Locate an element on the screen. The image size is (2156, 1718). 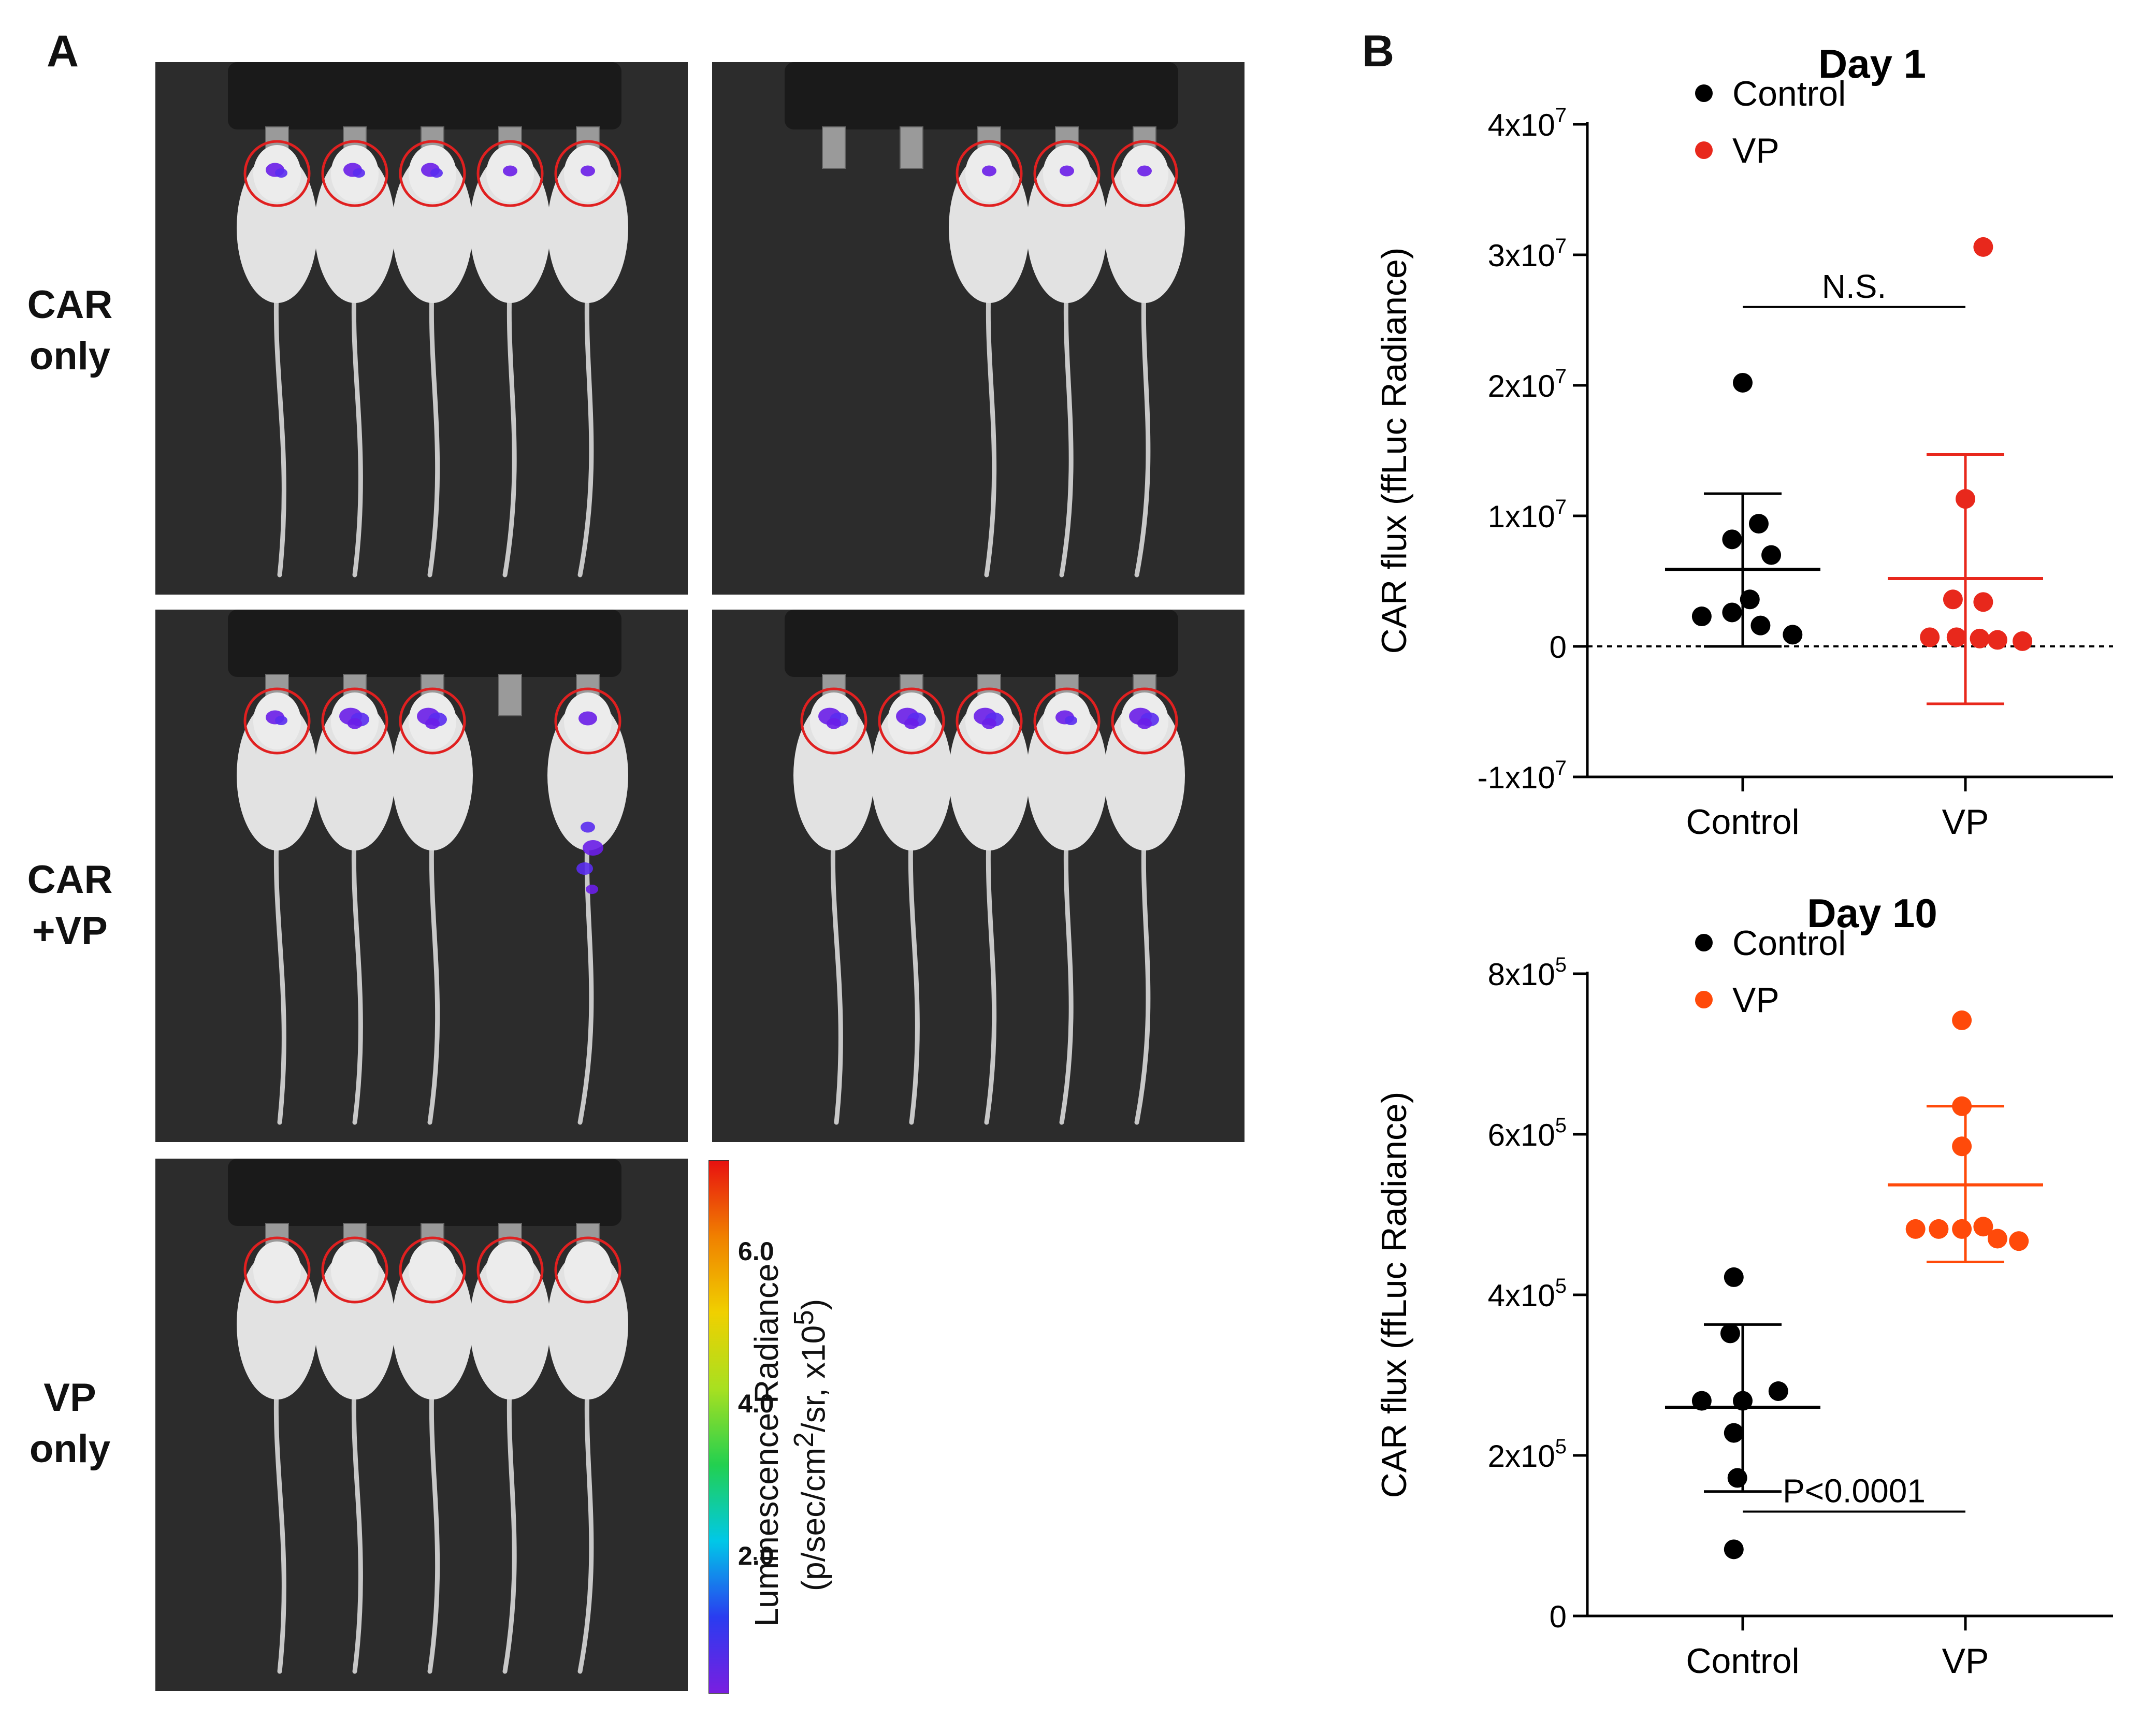
x-tick-label: Control is located at coordinates (1742, 1661).